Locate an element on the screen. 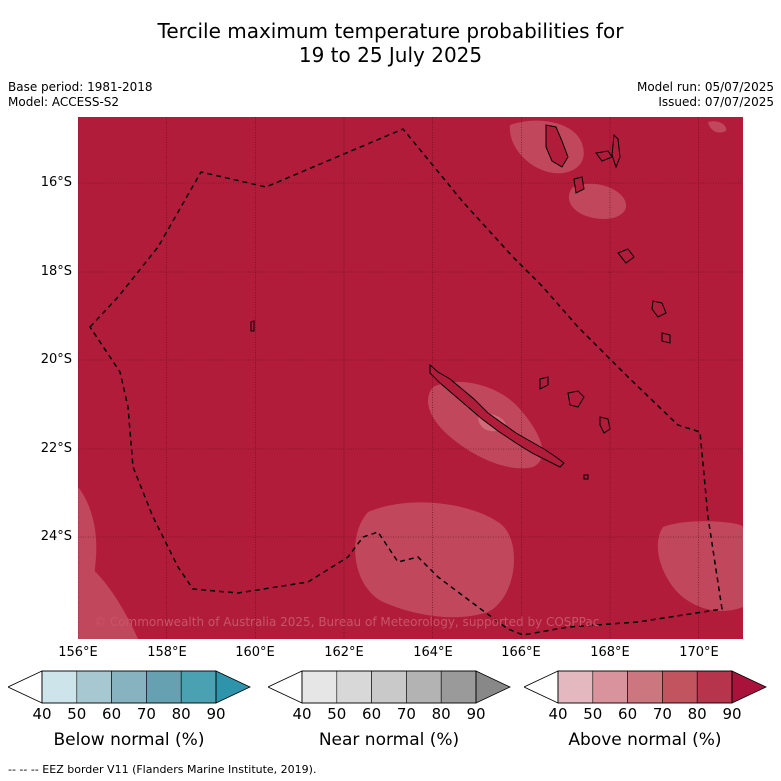 This screenshot has height=781, width=781. title-line-2: 19 to 25 July 2025 is located at coordinates (390, 55).